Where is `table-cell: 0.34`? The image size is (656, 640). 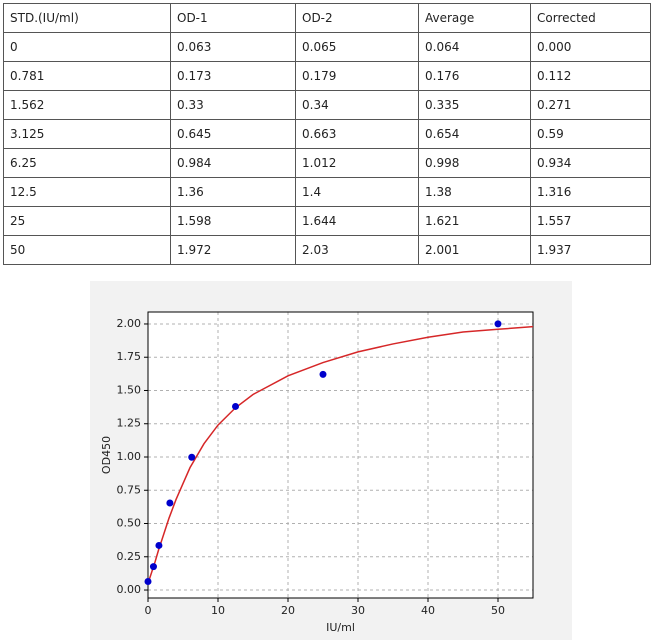
table-cell: 0.34 is located at coordinates (357, 105).